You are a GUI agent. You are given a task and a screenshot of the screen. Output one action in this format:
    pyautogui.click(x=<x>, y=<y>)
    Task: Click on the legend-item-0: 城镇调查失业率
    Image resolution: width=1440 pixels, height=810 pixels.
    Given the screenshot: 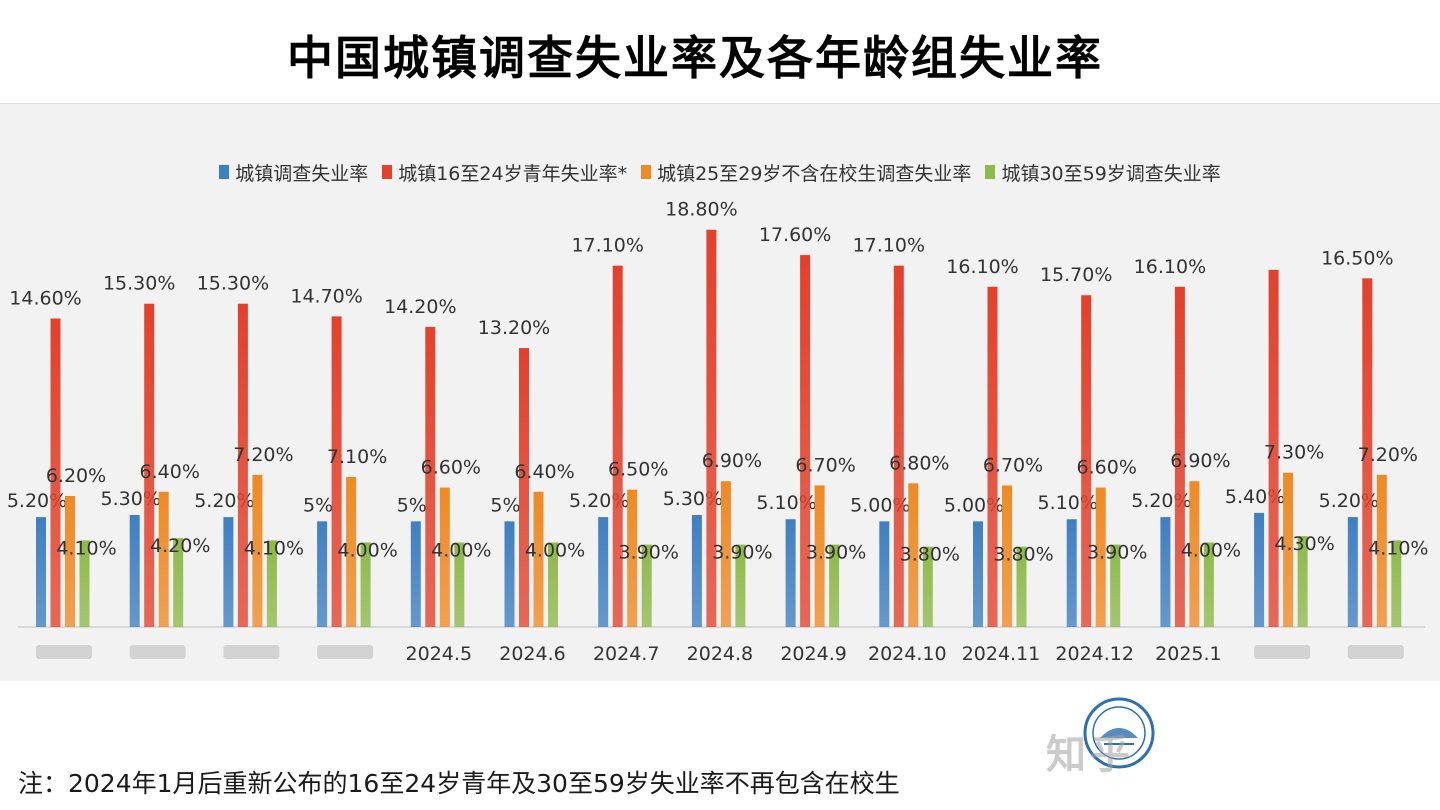 What is the action you would take?
    pyautogui.click(x=293, y=172)
    